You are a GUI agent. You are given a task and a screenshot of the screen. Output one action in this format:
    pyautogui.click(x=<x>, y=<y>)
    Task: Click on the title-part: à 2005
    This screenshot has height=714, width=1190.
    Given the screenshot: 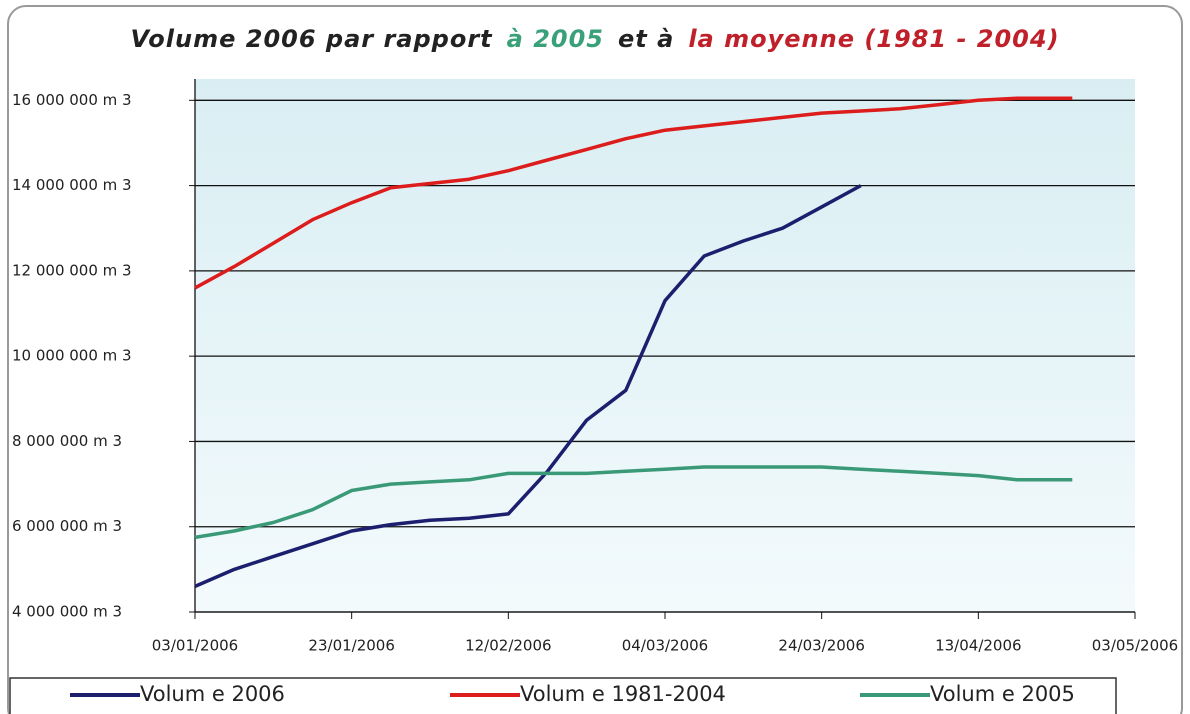 What is the action you would take?
    pyautogui.click(x=555, y=39)
    